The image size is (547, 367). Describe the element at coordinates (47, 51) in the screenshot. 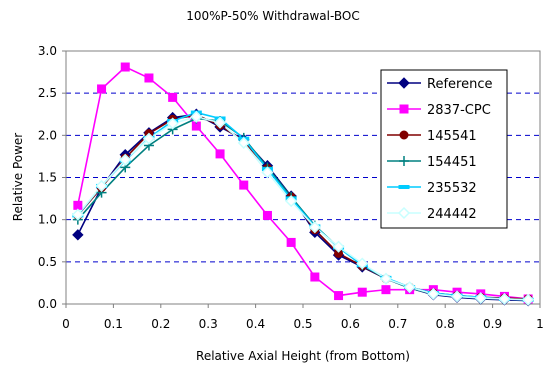

I see `y-tick-label: 3.0` at that location.